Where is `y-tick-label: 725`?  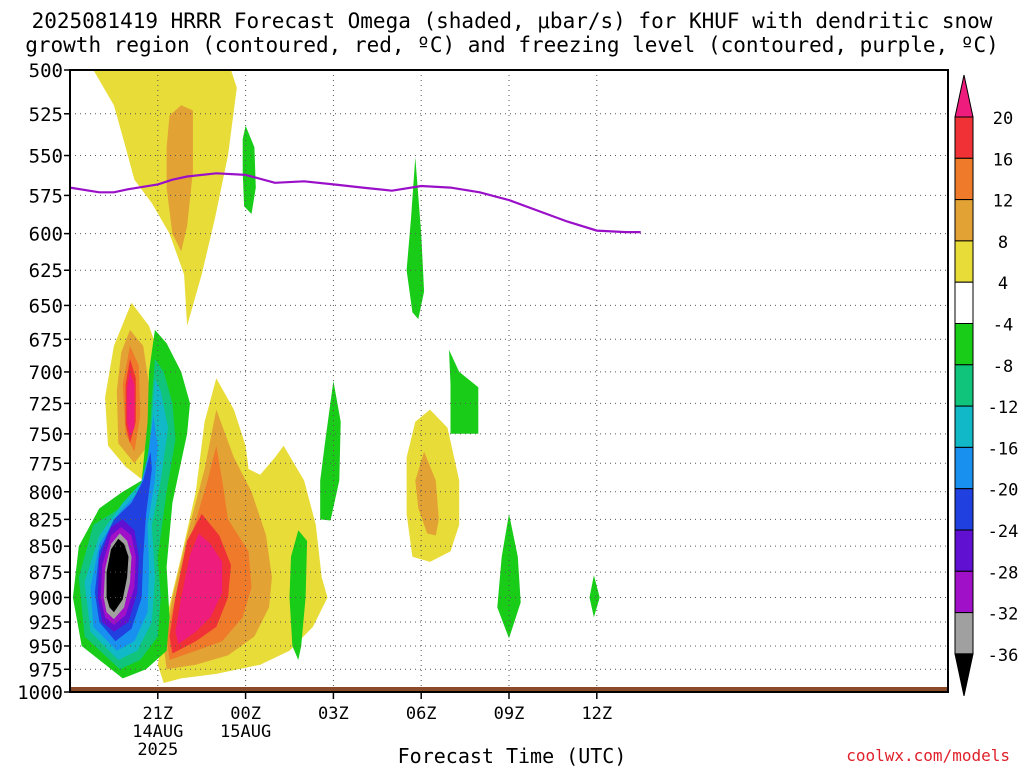
y-tick-label: 725 is located at coordinates (46, 404).